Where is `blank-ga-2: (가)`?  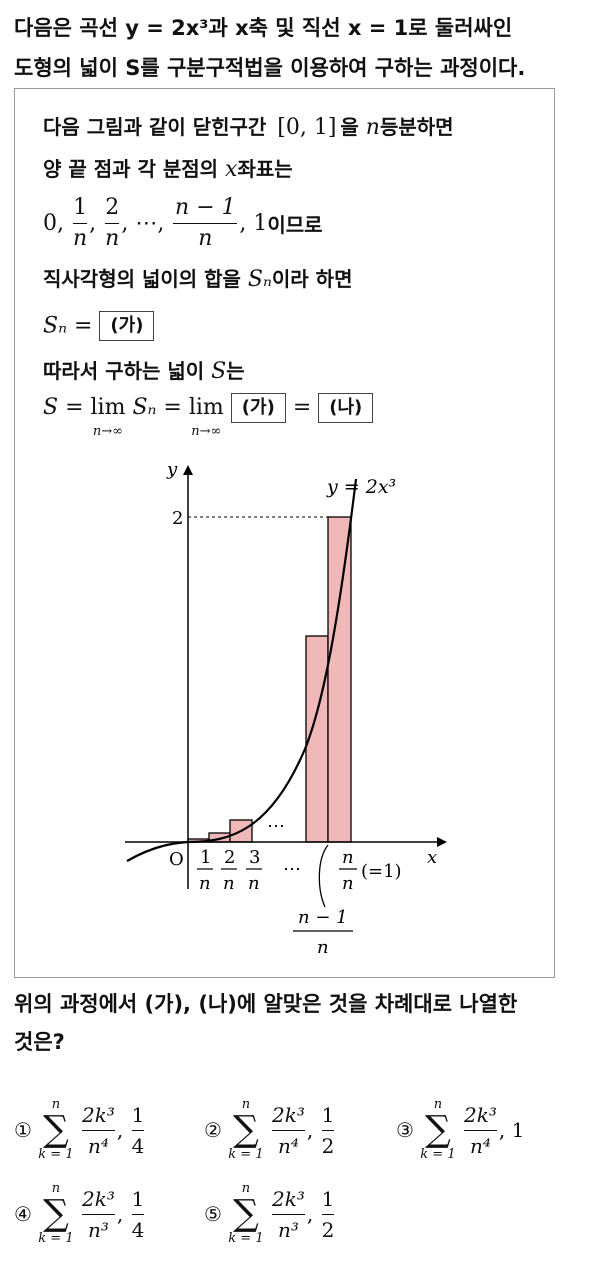 blank-ga-2: (가) is located at coordinates (258, 408).